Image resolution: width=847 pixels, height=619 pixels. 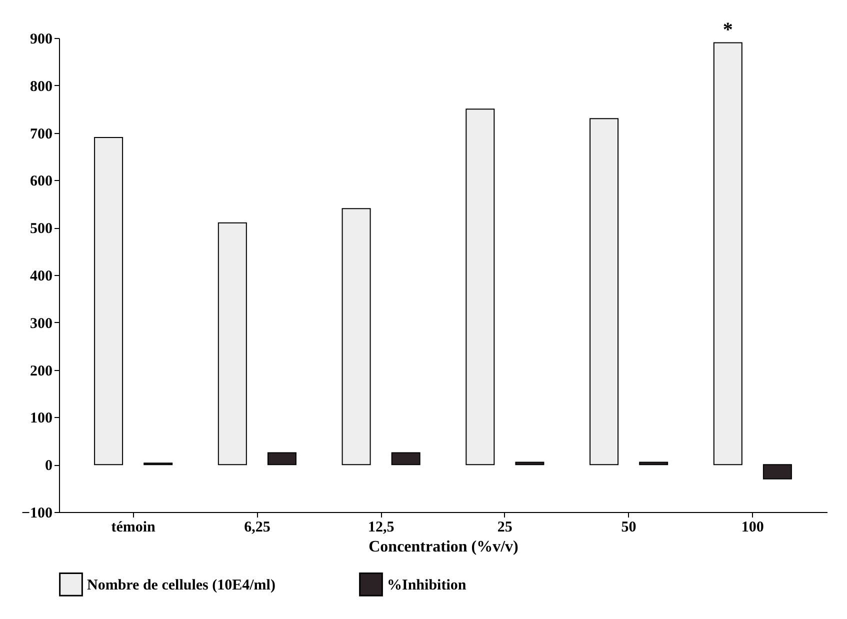 What do you see at coordinates (41, 229) in the screenshot?
I see `y-tick-label: 500` at bounding box center [41, 229].